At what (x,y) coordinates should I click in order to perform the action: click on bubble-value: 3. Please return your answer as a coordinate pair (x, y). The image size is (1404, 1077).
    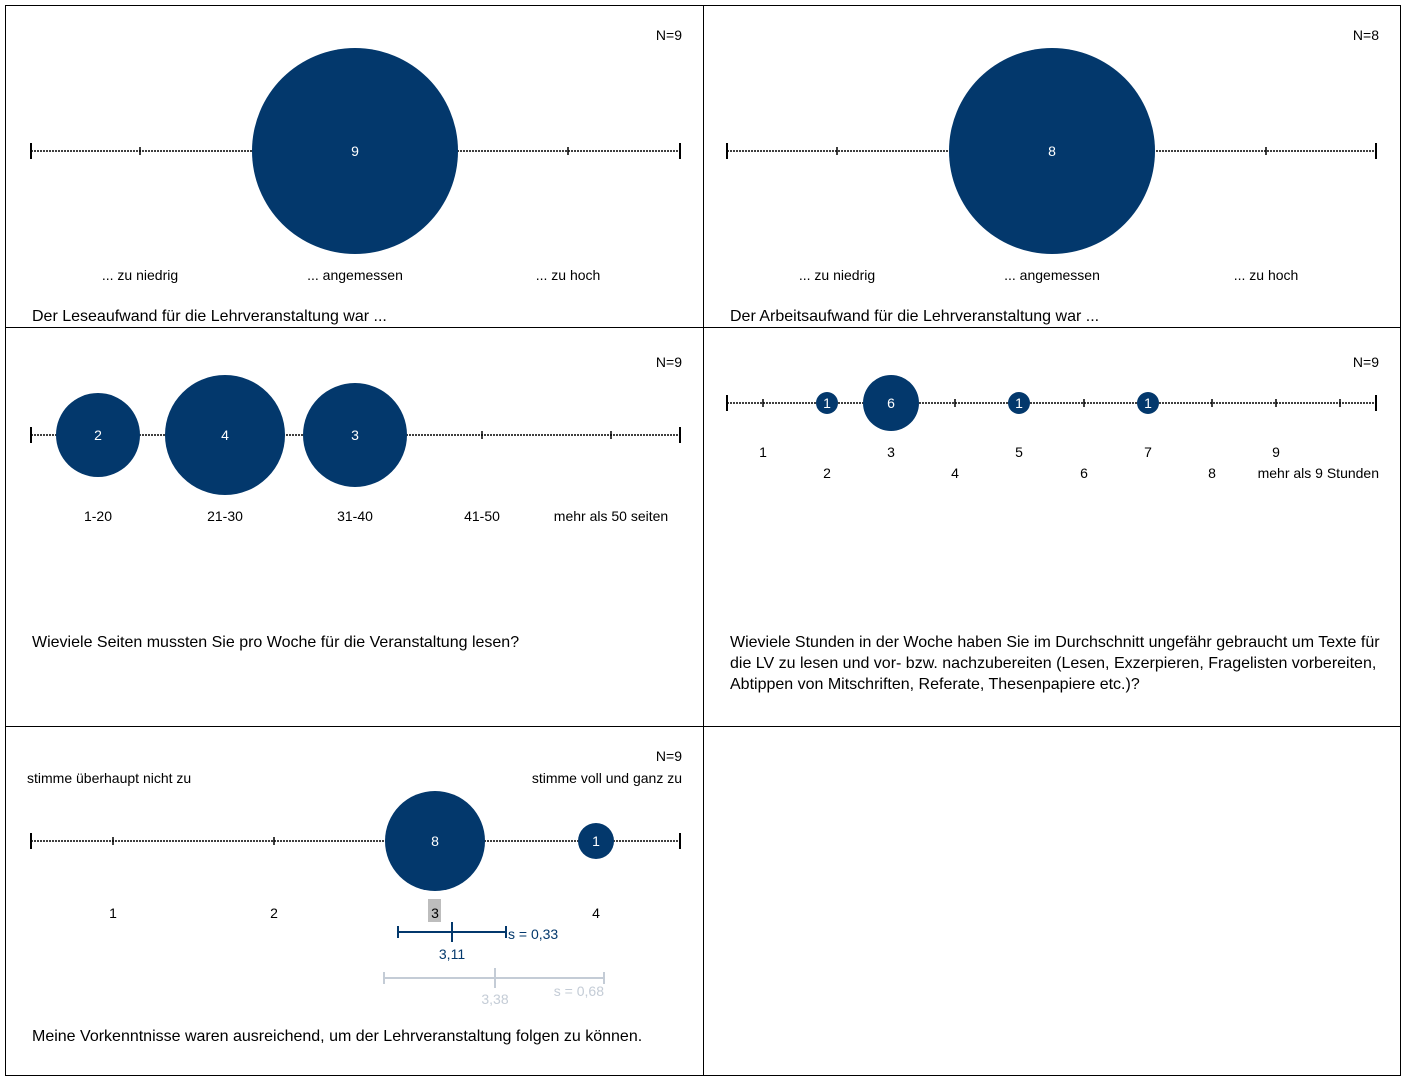
    Looking at the image, I should click on (355, 435).